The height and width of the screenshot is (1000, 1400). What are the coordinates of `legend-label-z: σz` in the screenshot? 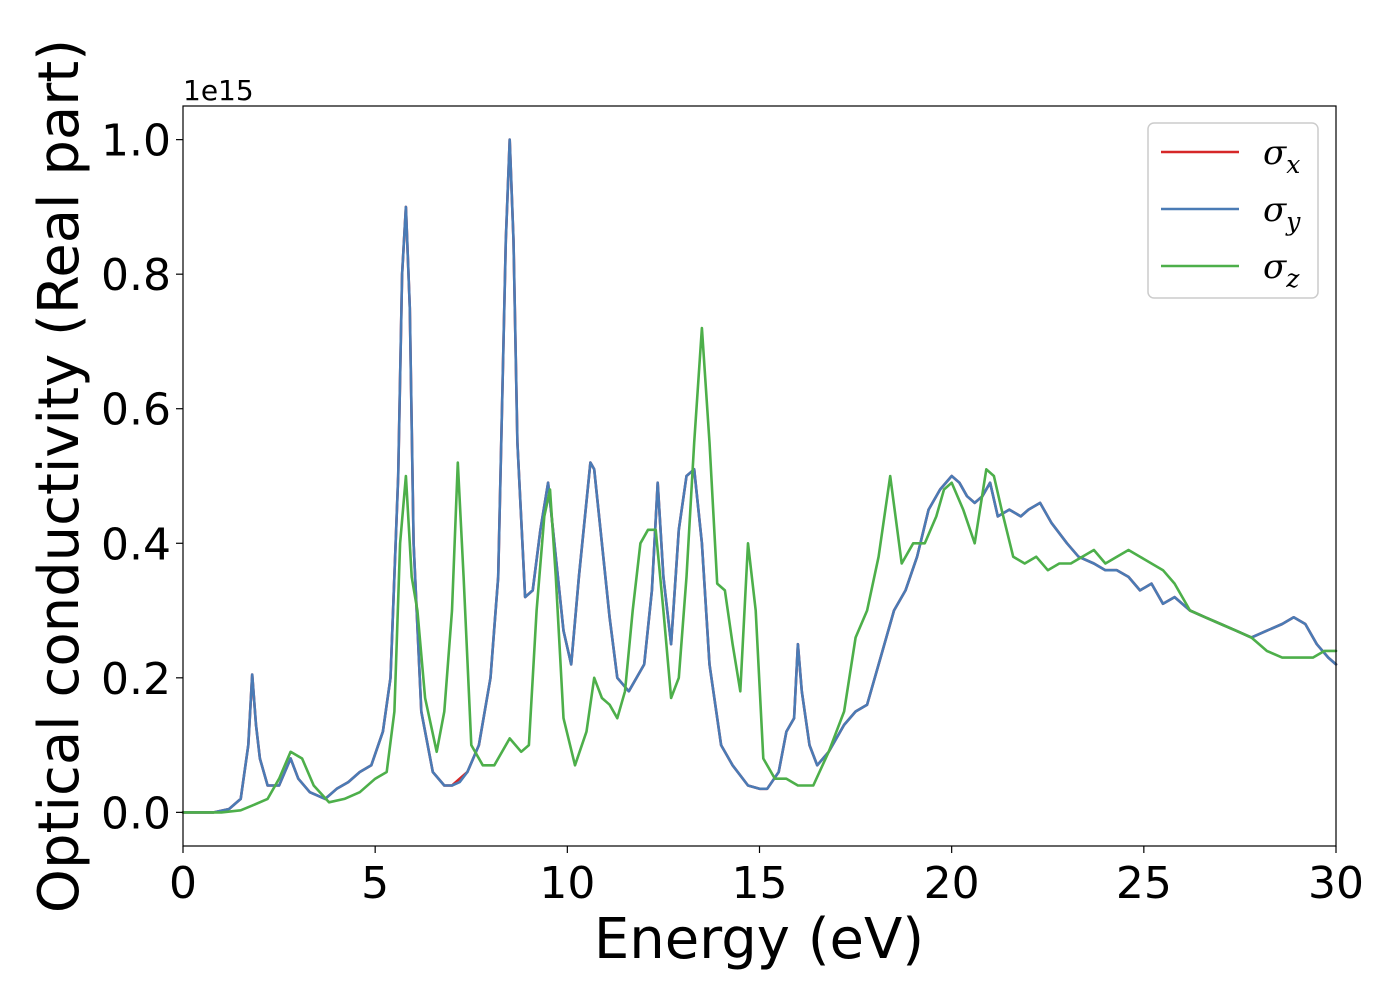 It's located at (1281, 270).